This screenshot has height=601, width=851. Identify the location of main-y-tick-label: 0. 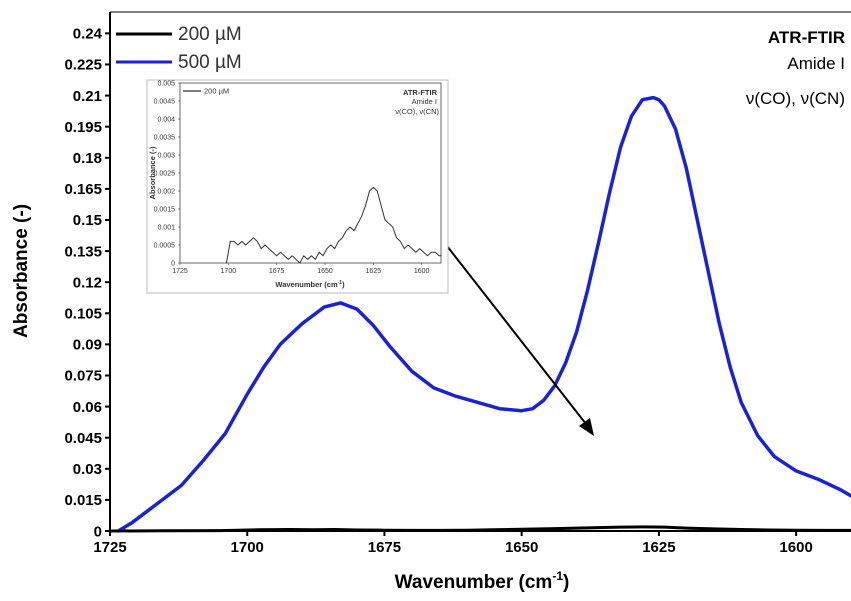
(98, 531).